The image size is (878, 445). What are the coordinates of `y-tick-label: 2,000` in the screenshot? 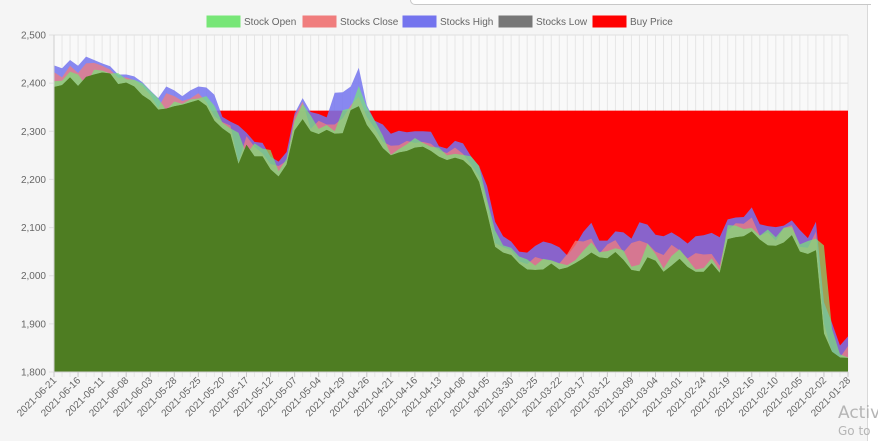 It's located at (33, 276).